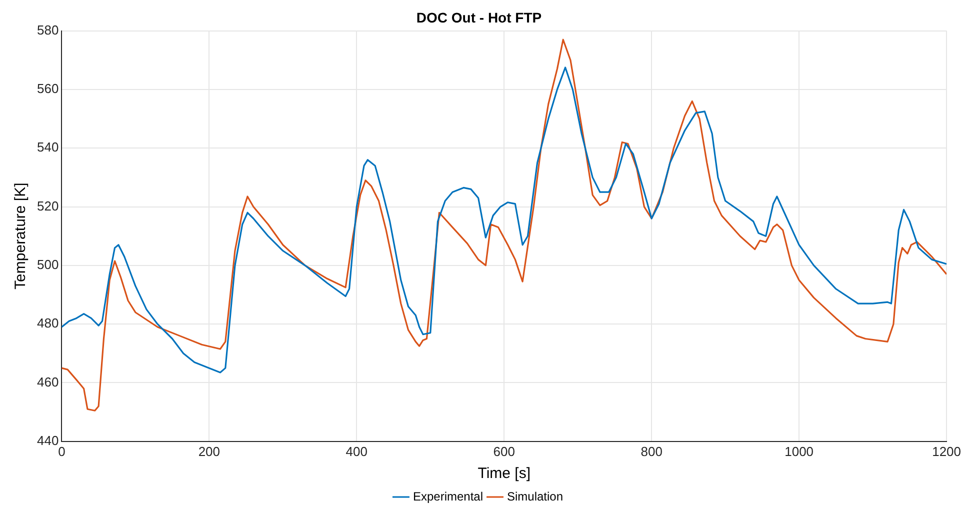 The image size is (974, 523). What do you see at coordinates (447, 496) in the screenshot?
I see `legend-label: Experimental` at bounding box center [447, 496].